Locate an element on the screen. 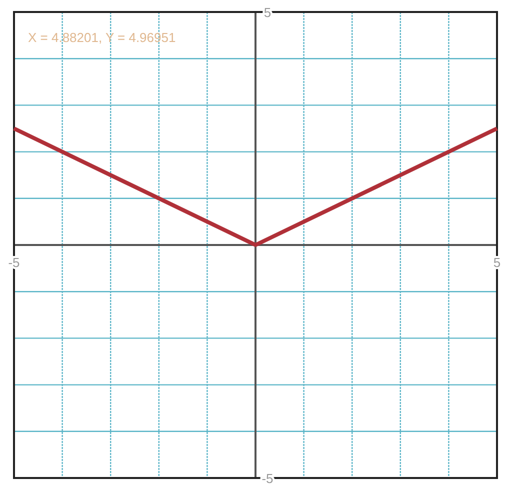 The height and width of the screenshot is (488, 511). annotation: X = 4.88201, Y = 4.96951 is located at coordinates (102, 37).